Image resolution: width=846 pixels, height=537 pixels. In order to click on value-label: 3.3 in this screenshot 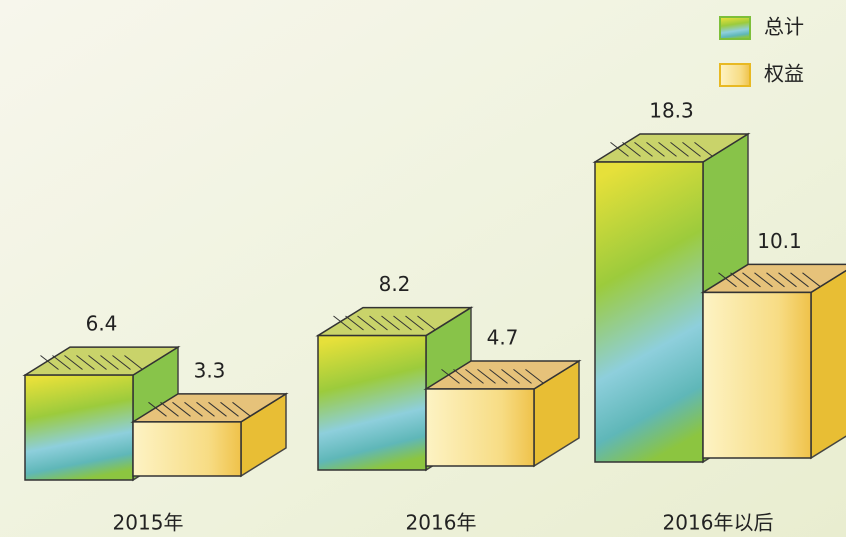, I will do `click(210, 370)`.